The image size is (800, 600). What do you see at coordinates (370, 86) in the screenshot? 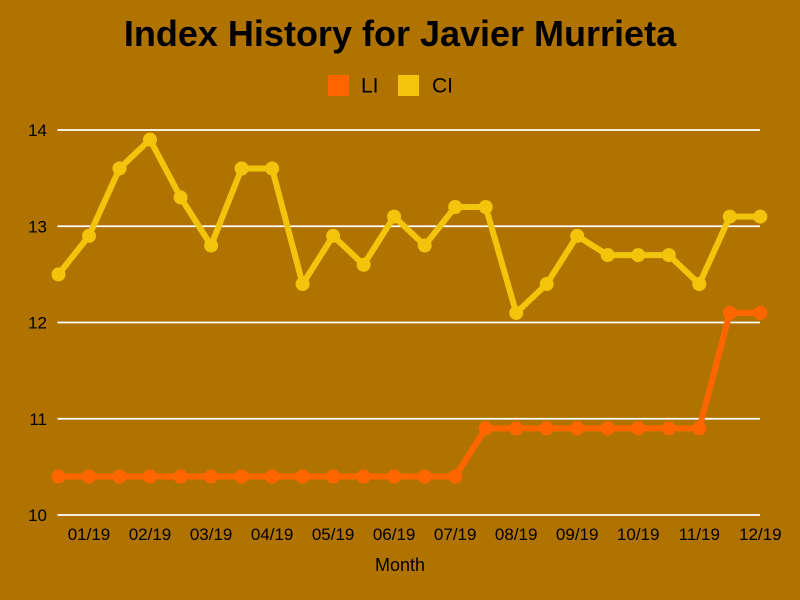
I see `svg-text: LI` at bounding box center [370, 86].